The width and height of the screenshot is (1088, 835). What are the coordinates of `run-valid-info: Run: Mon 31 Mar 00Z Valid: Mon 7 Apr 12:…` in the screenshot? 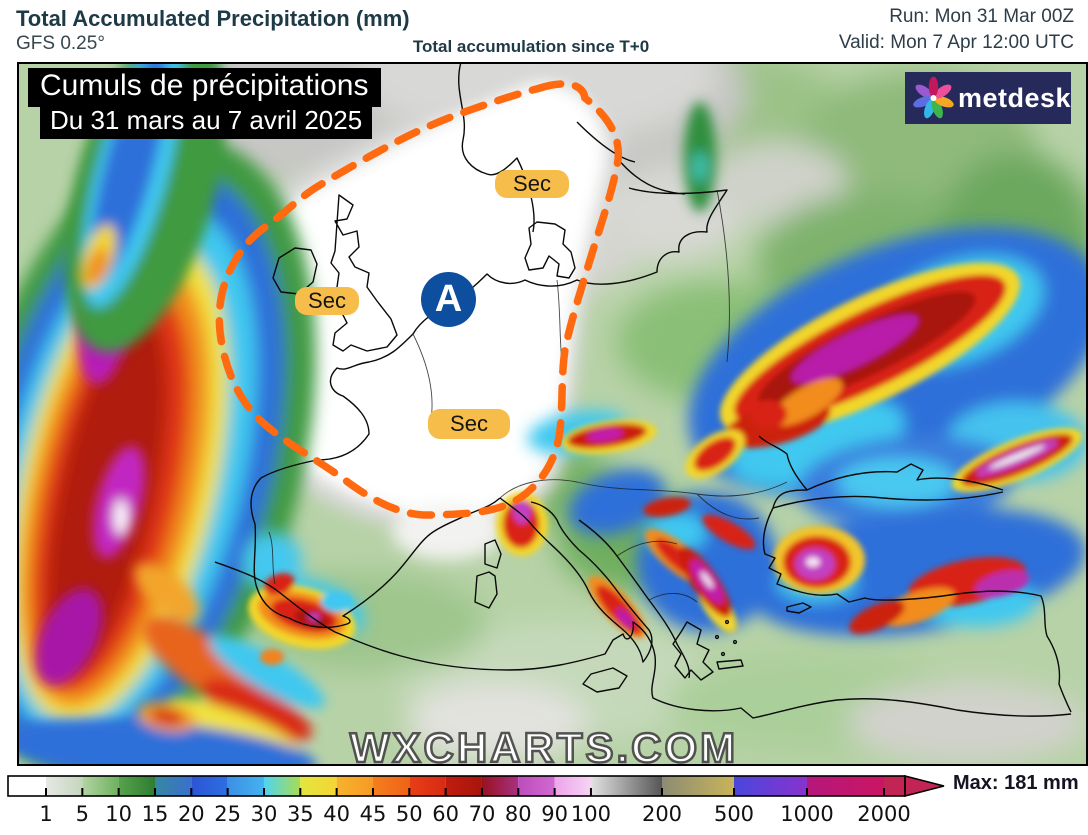 It's located at (956, 30).